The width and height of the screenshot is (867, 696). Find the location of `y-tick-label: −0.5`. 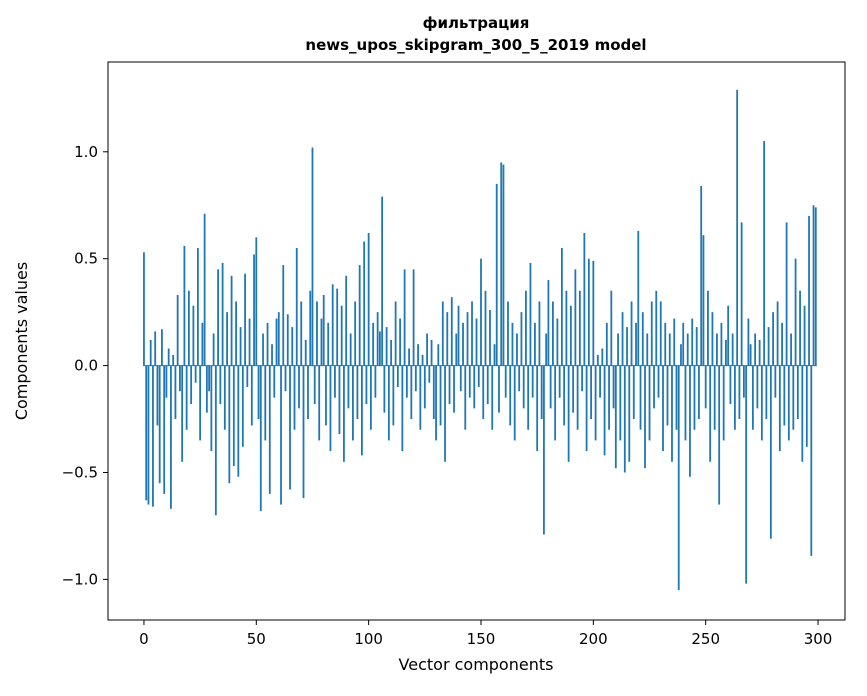

y-tick-label: −0.5 is located at coordinates (80, 472).